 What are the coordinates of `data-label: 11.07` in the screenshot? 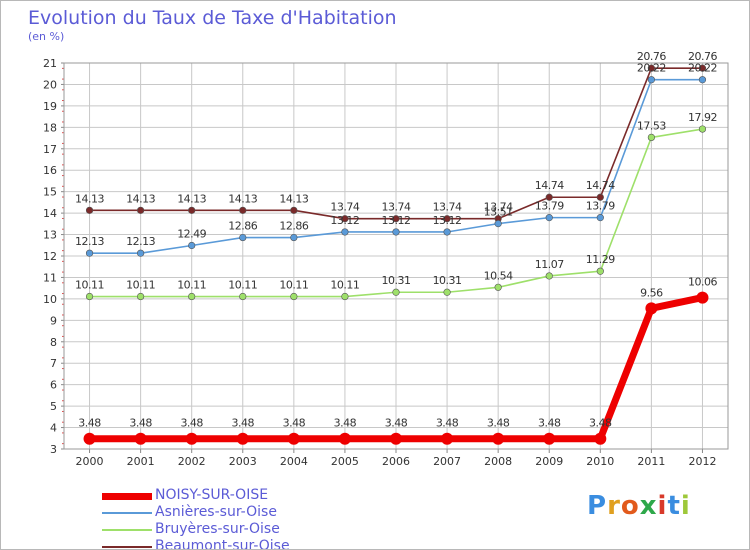 It's located at (549, 264).